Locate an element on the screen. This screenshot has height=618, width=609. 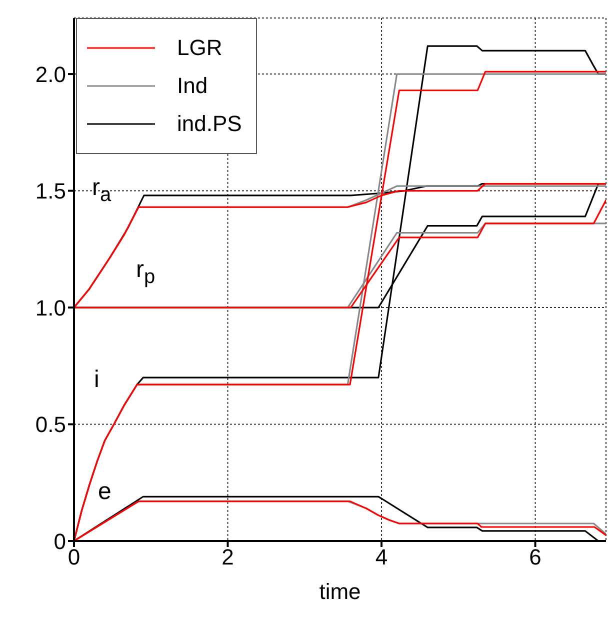
x-tick-label: 4 is located at coordinates (381, 557).